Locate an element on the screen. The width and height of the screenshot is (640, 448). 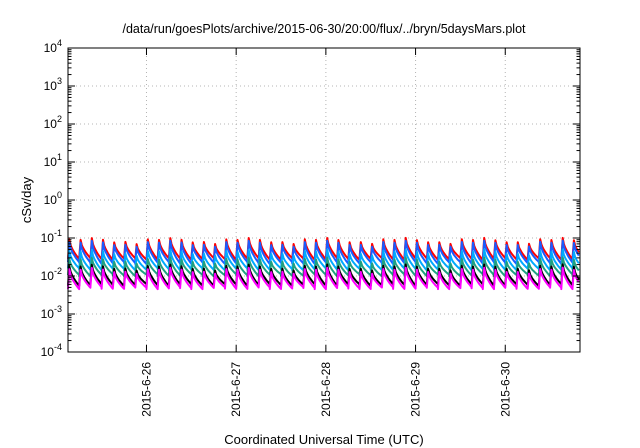
y-tick-exponent: 1 is located at coordinates (59, 157).